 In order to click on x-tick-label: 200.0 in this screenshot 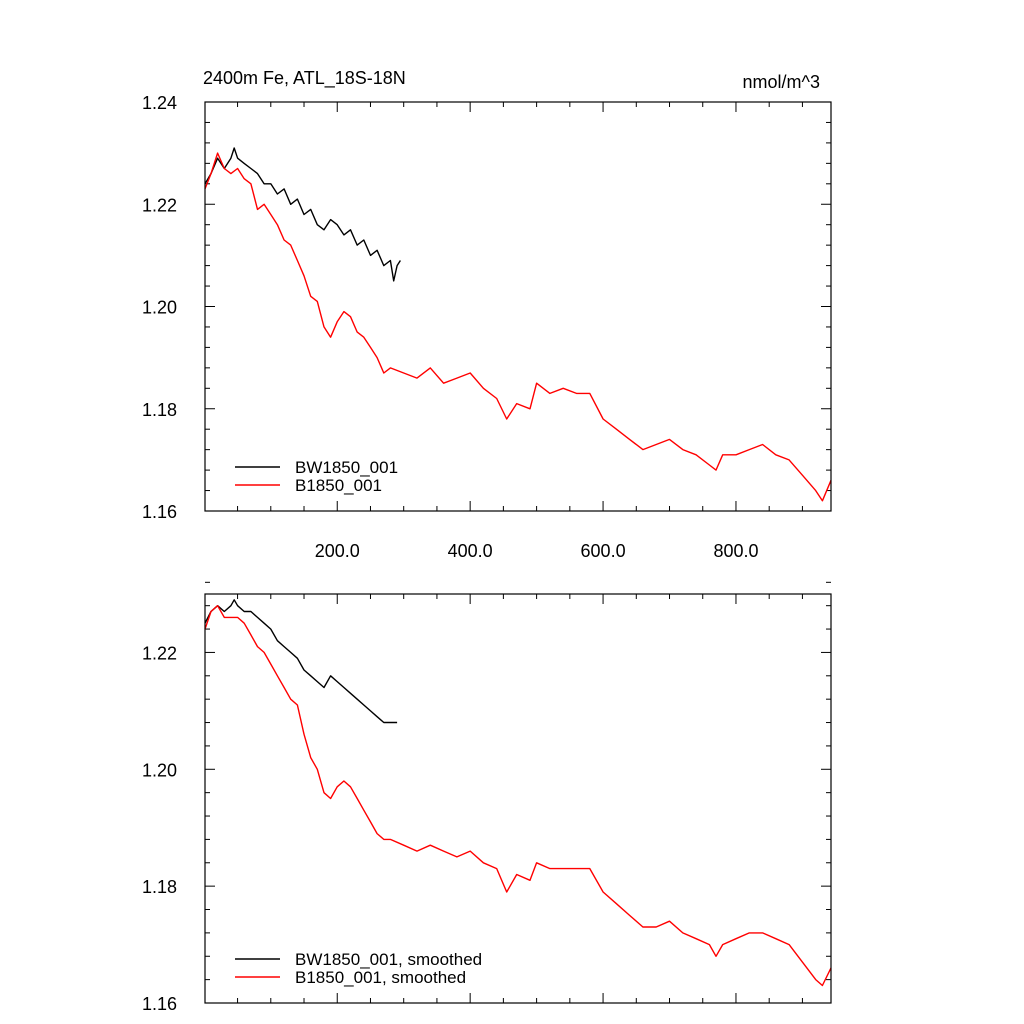, I will do `click(337, 551)`.